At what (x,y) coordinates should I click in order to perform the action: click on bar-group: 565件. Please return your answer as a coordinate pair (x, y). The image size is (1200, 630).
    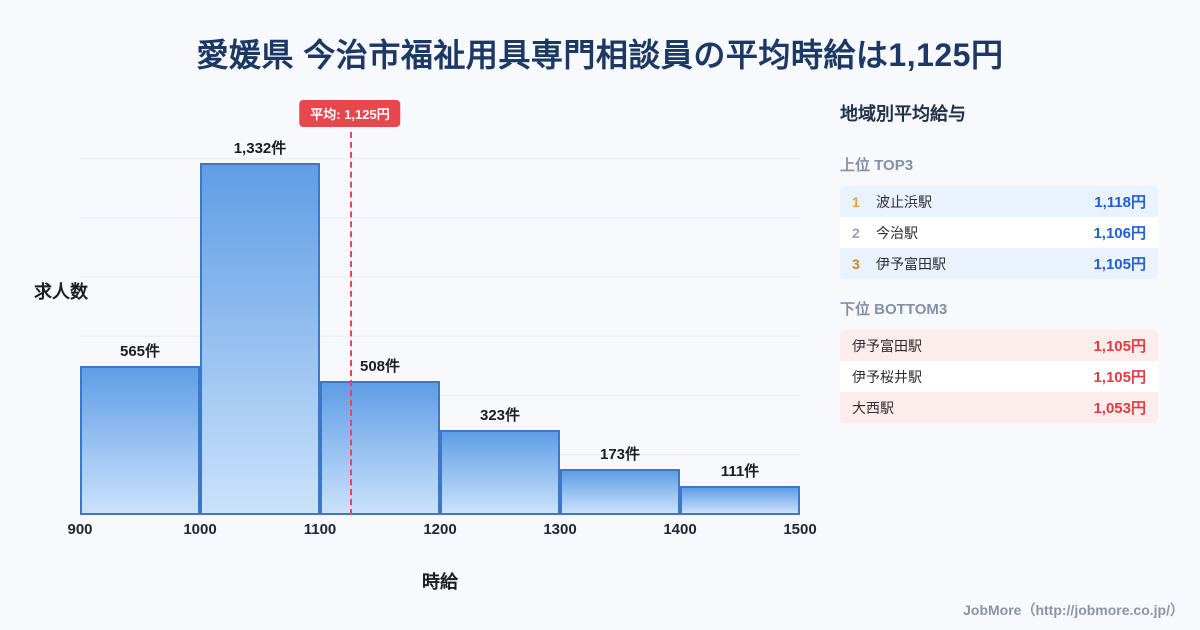
    Looking at the image, I should click on (140, 427).